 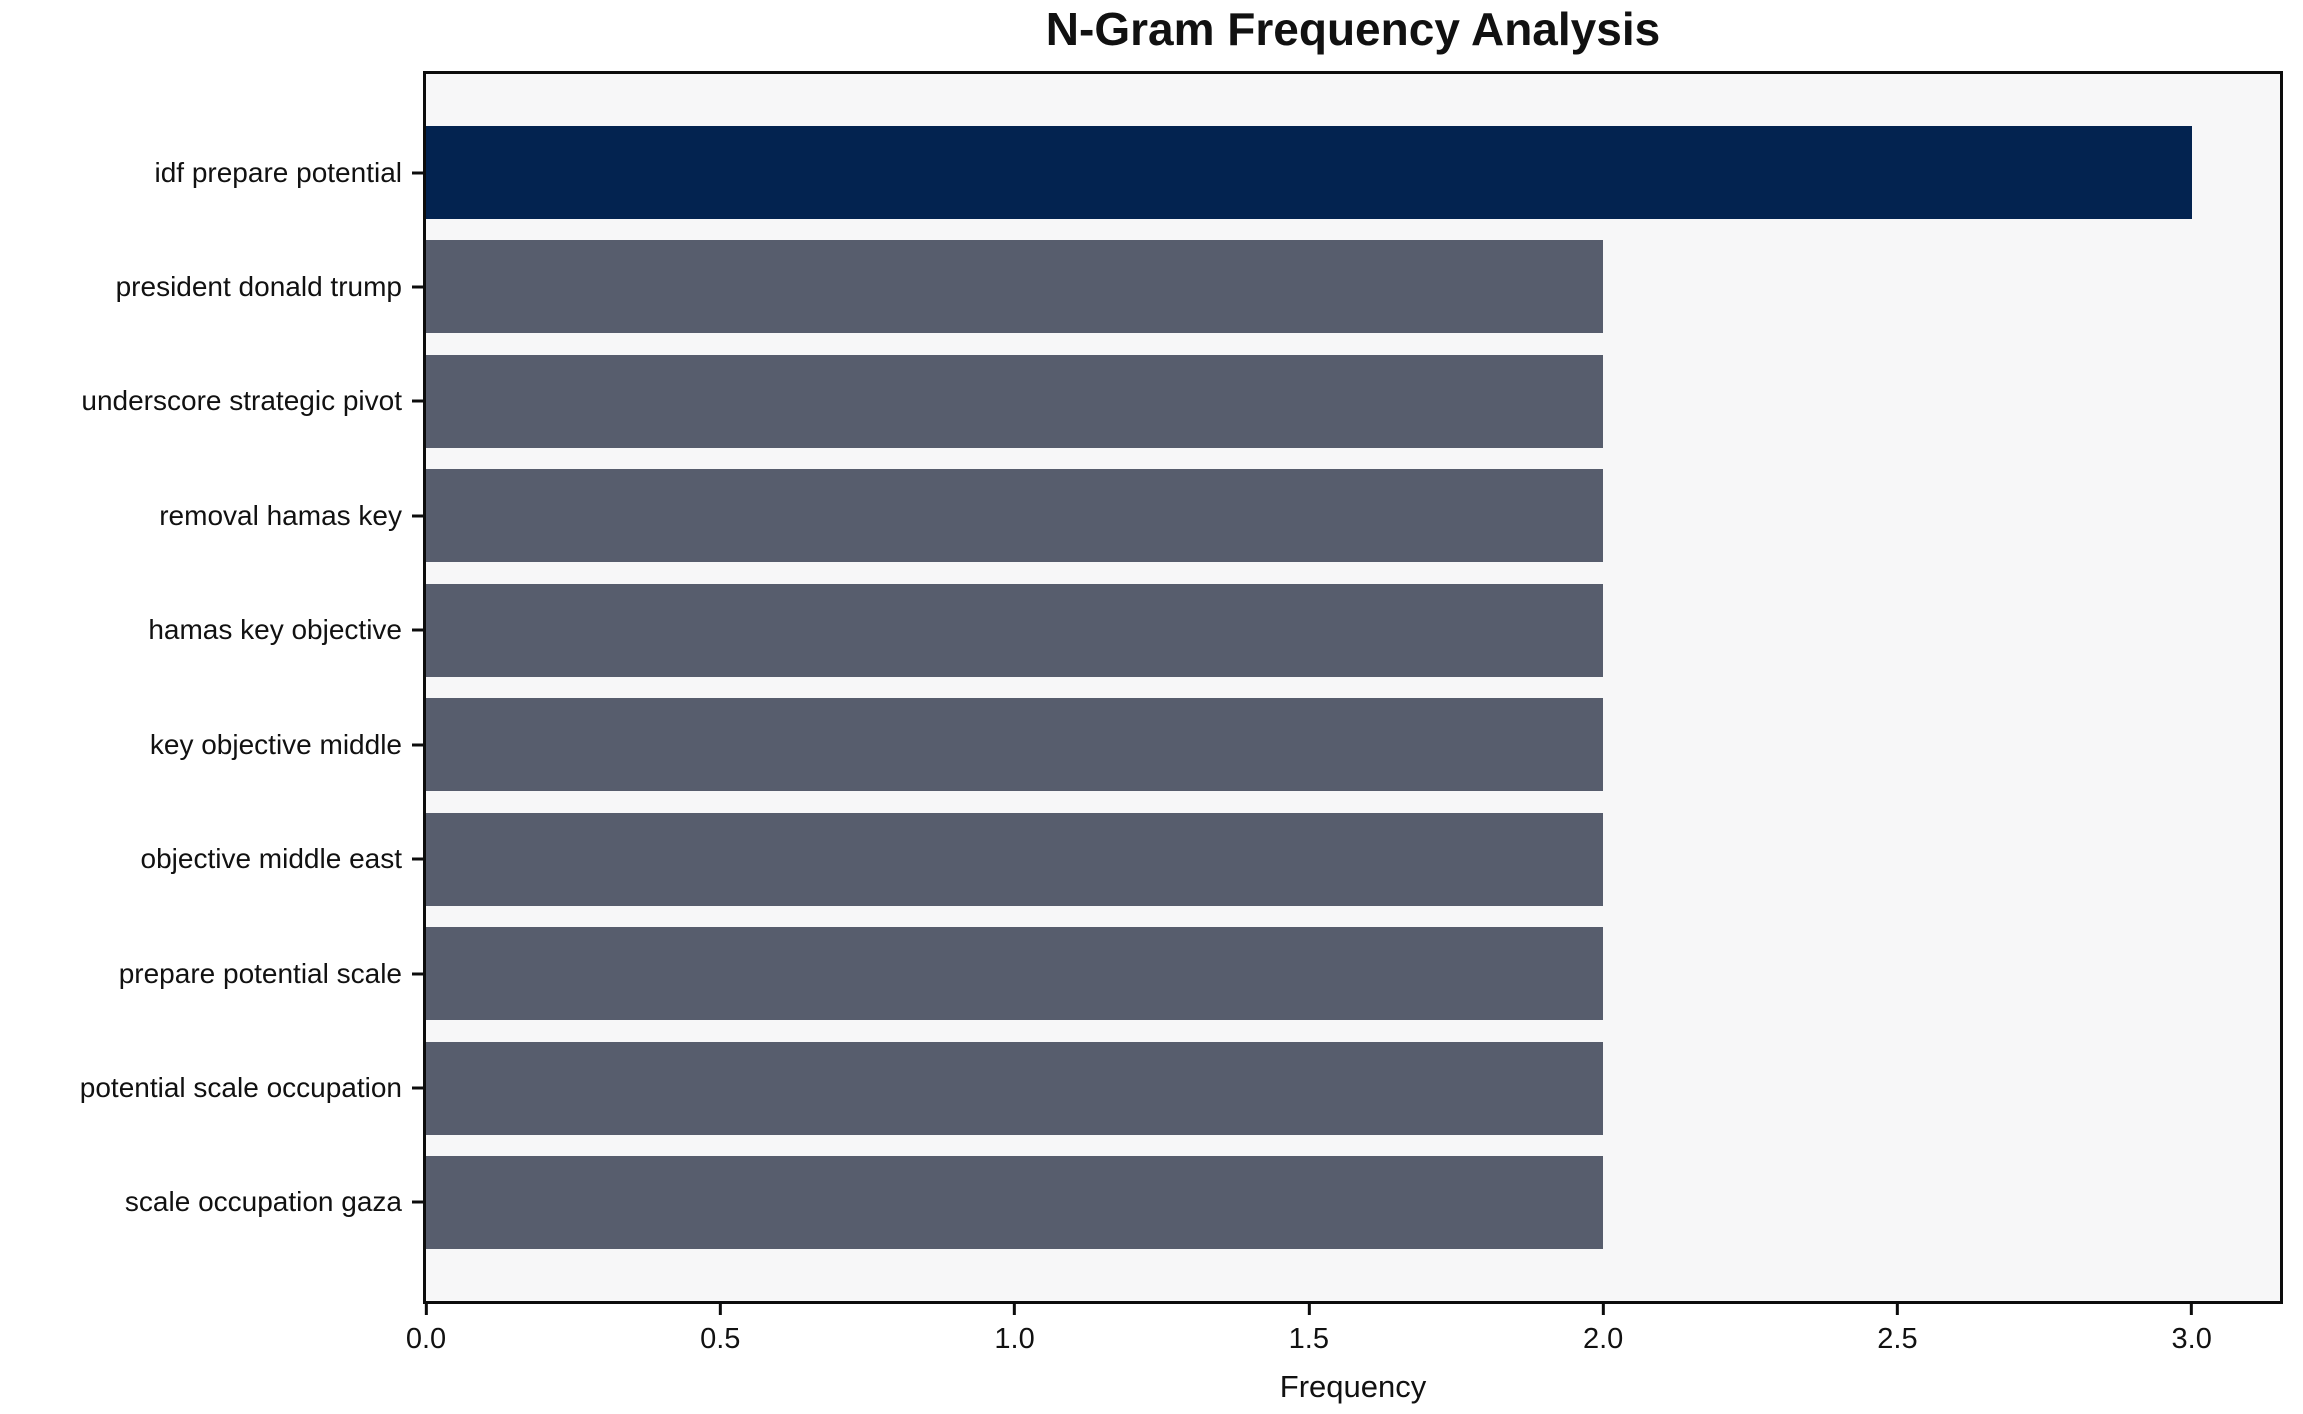 I want to click on x-axis-ticks: 0.0 0.5 1.0 1.5 2.0 2.5 3.0, so click(x=1343, y=1334).